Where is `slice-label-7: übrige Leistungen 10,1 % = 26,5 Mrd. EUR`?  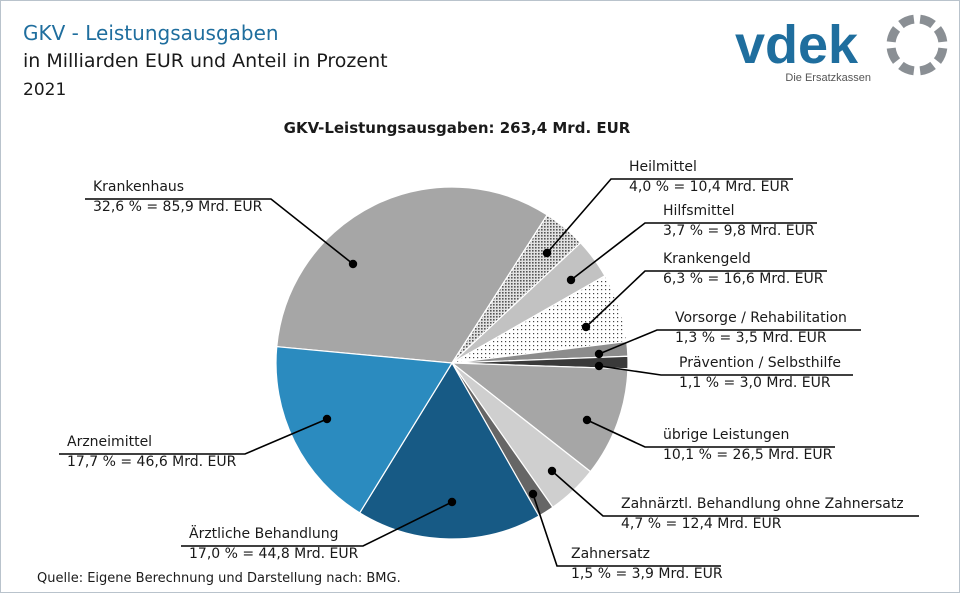
slice-label-7: übrige Leistungen 10,1 % = 26,5 Mrd. EUR is located at coordinates (747, 445).